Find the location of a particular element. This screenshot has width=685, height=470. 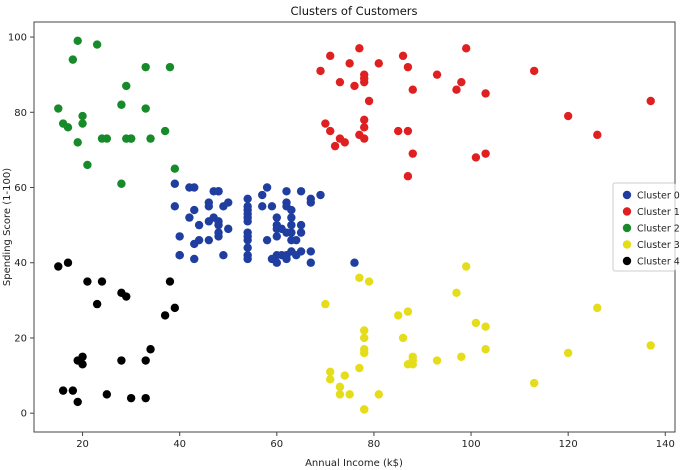

y-tick-label: 100 is located at coordinates (17, 38).